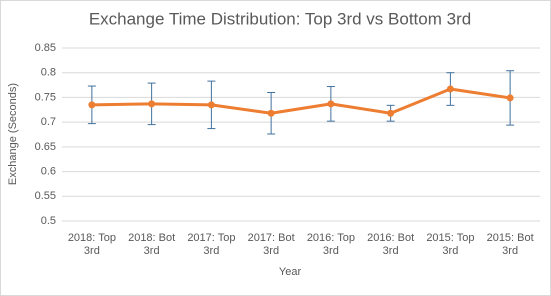 The height and width of the screenshot is (296, 551). Describe the element at coordinates (271, 244) in the screenshot. I see `x-tick-label: 2017: Bot 3rd` at that location.